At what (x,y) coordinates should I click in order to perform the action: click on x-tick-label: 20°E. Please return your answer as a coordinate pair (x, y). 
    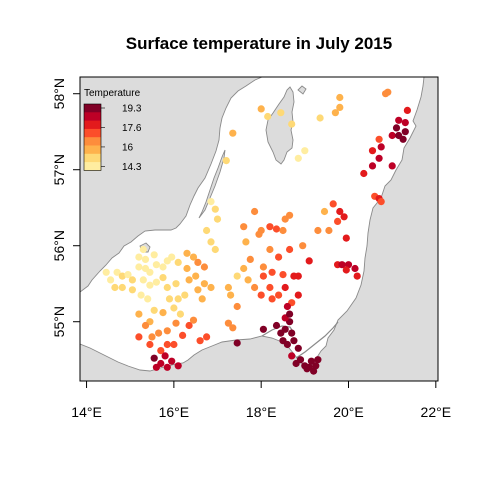
    Looking at the image, I should click on (348, 412).